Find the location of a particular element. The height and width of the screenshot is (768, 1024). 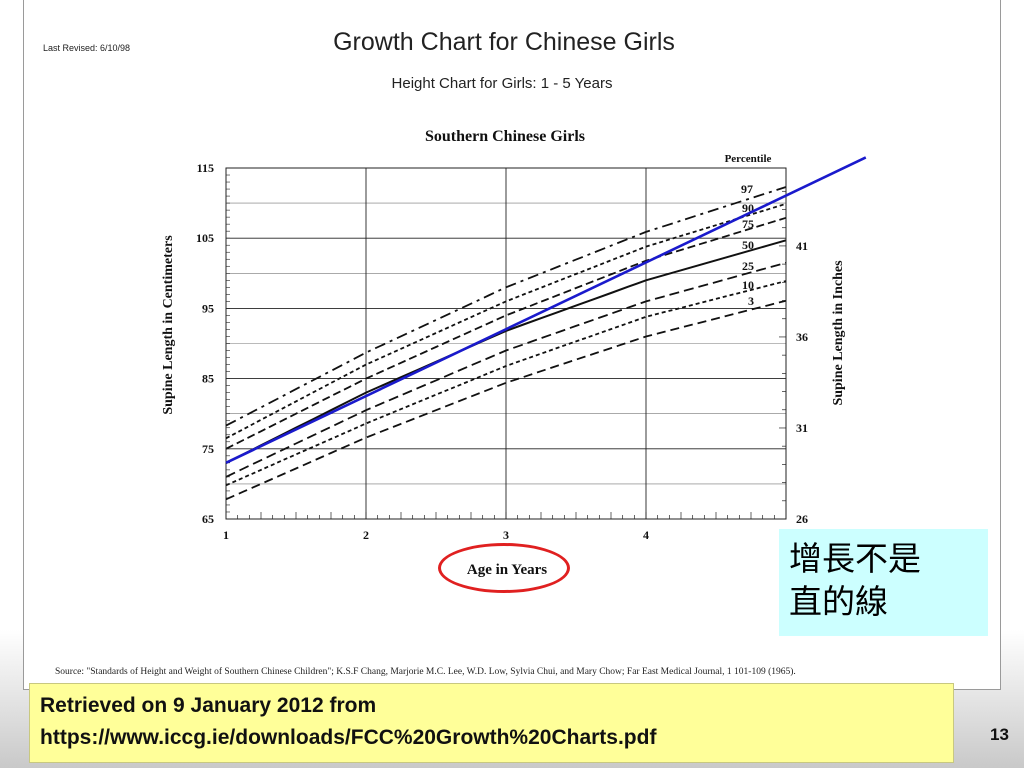

y-tick-label: 105 is located at coordinates (205, 238).